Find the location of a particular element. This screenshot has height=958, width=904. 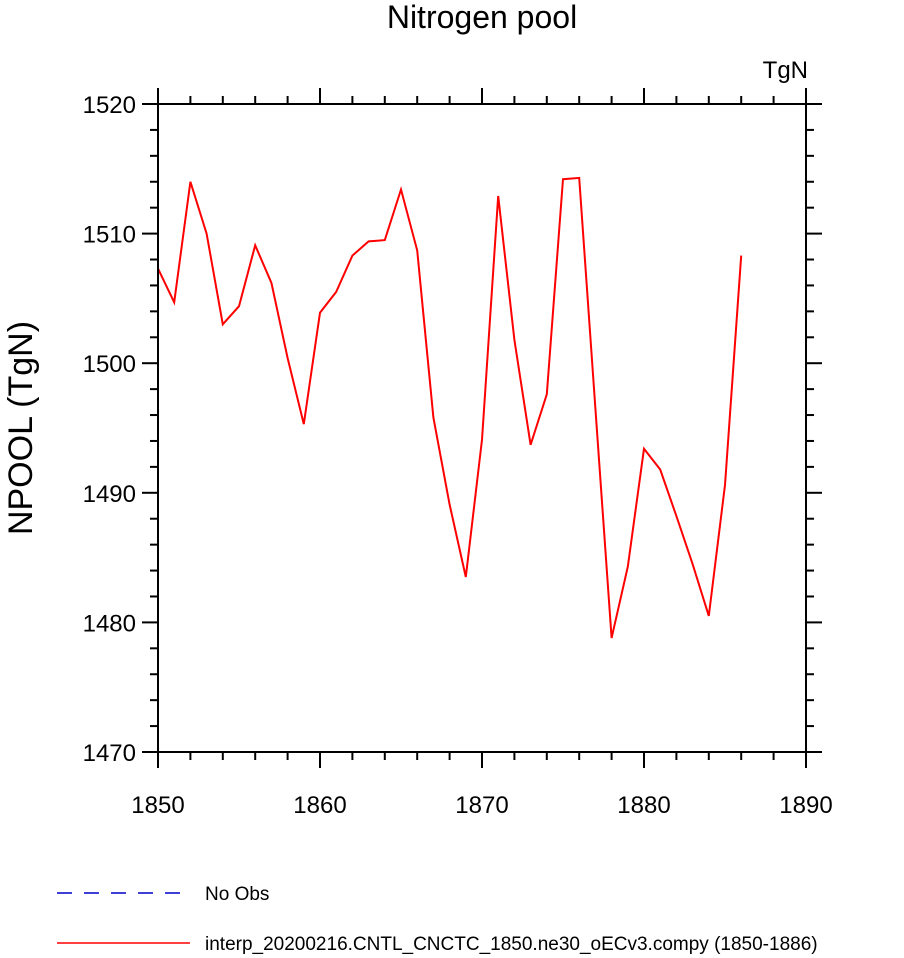

legend-label-0: No Obs is located at coordinates (237, 894).